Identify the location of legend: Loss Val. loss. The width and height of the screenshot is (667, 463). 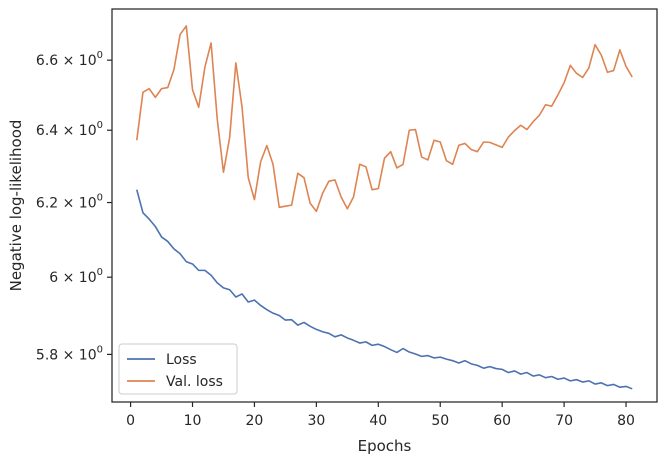
(178, 369).